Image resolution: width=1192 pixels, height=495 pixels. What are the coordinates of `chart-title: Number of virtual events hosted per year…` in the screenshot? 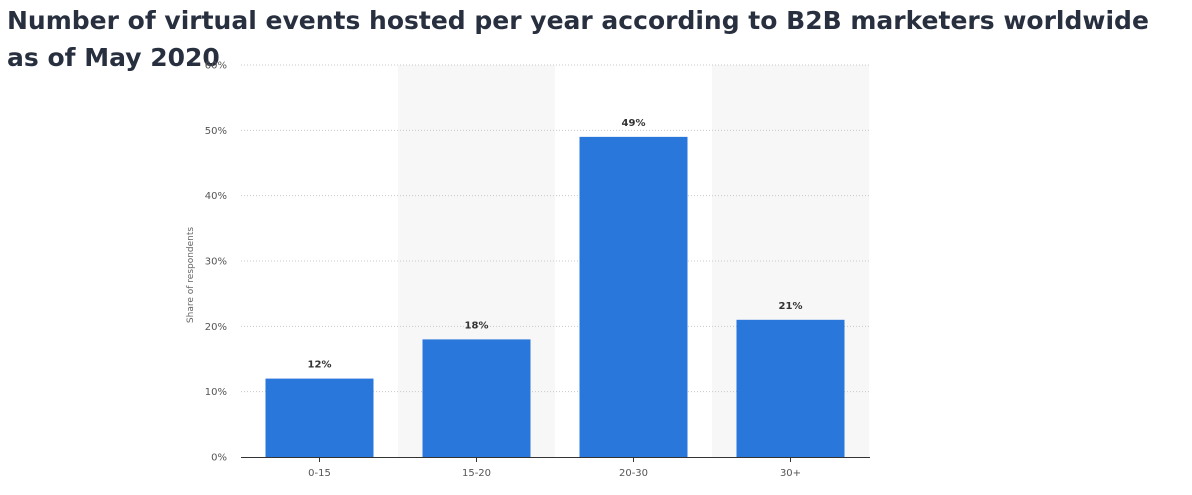 It's located at (578, 39).